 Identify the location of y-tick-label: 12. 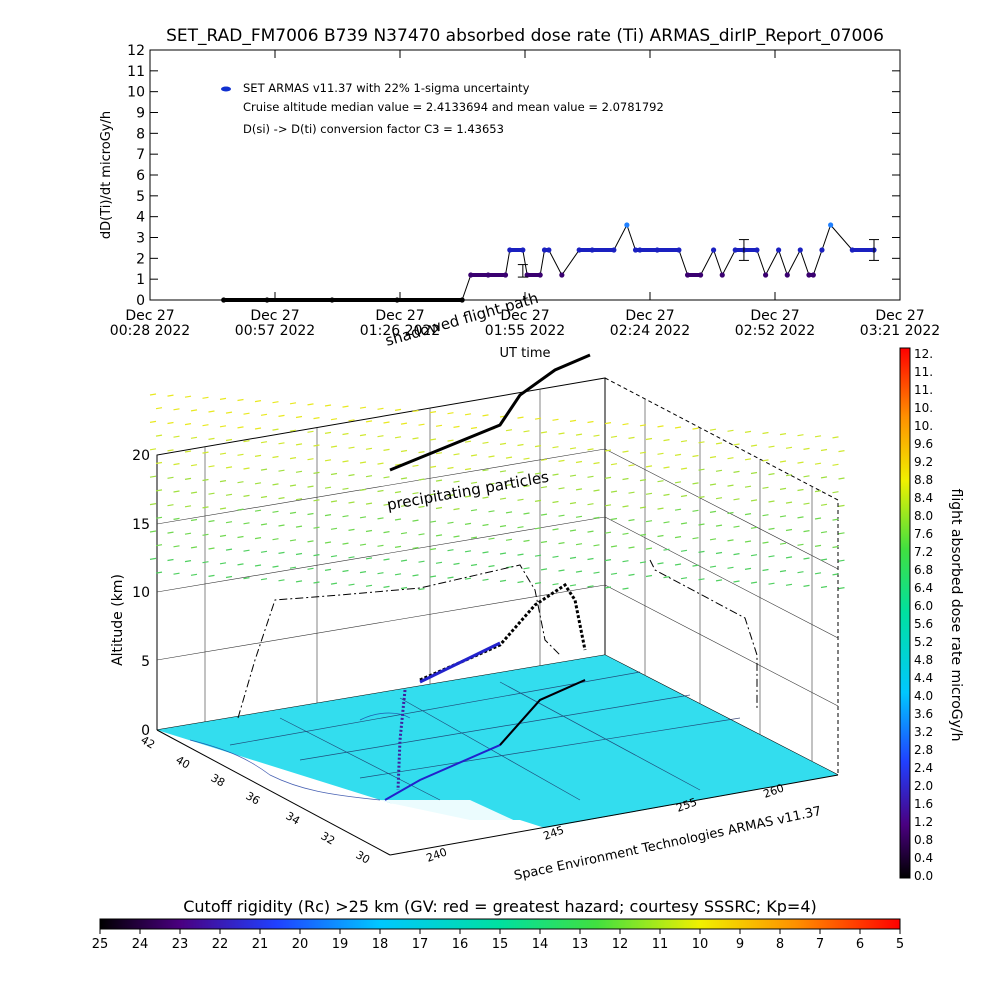
(136, 51).